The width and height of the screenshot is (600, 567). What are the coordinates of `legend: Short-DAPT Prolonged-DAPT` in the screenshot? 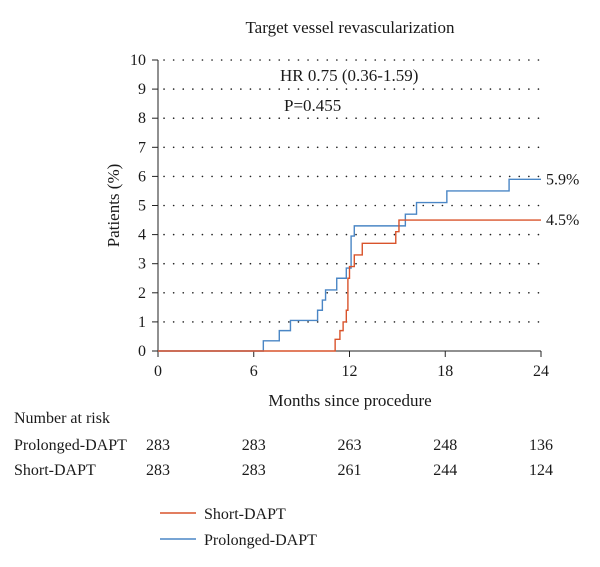 It's located at (238, 527).